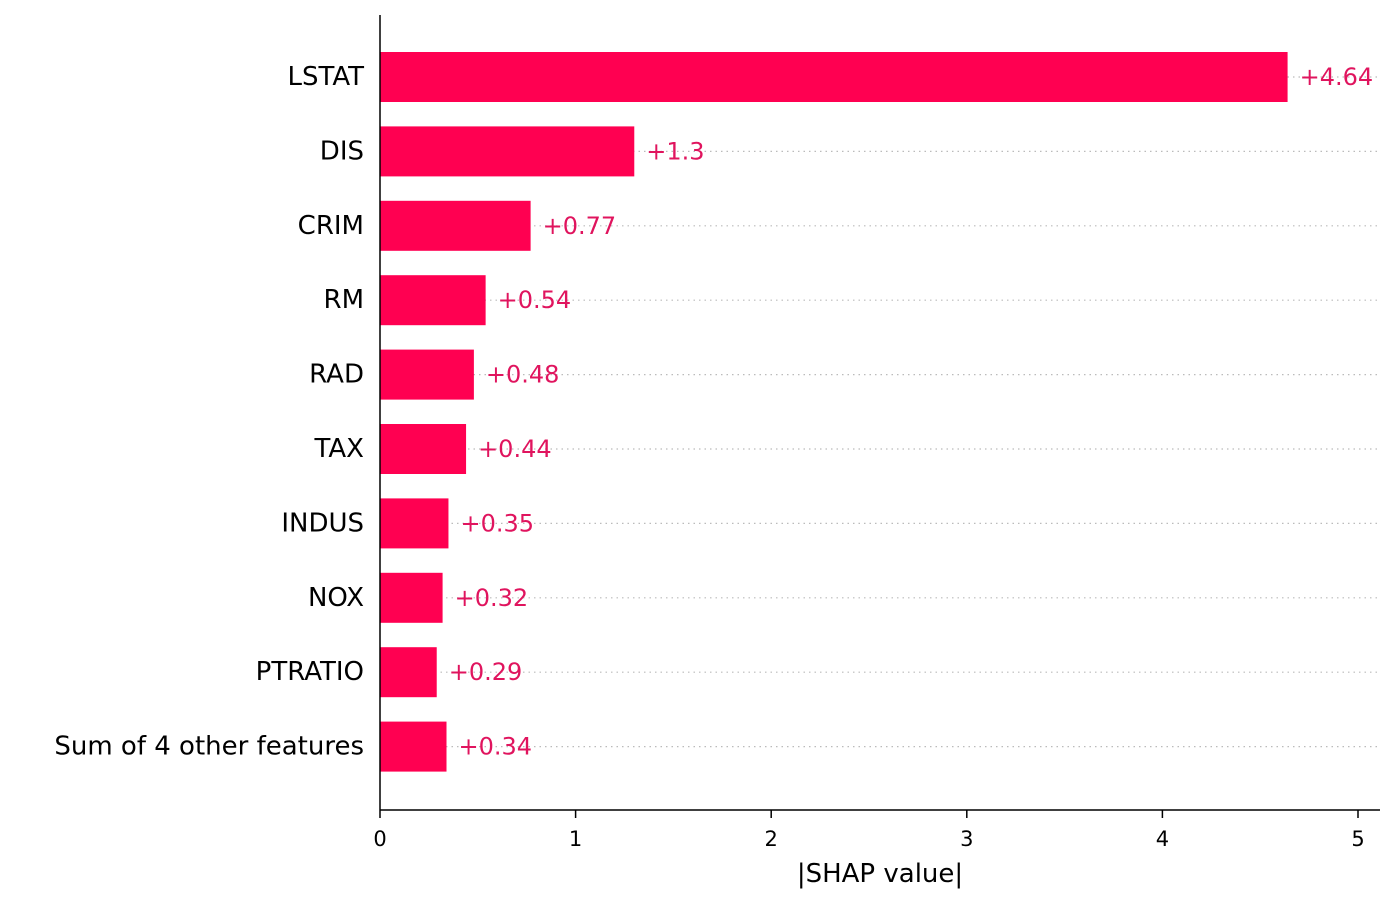 The width and height of the screenshot is (1400, 904). What do you see at coordinates (339, 449) in the screenshot?
I see `category-label: TAX` at bounding box center [339, 449].